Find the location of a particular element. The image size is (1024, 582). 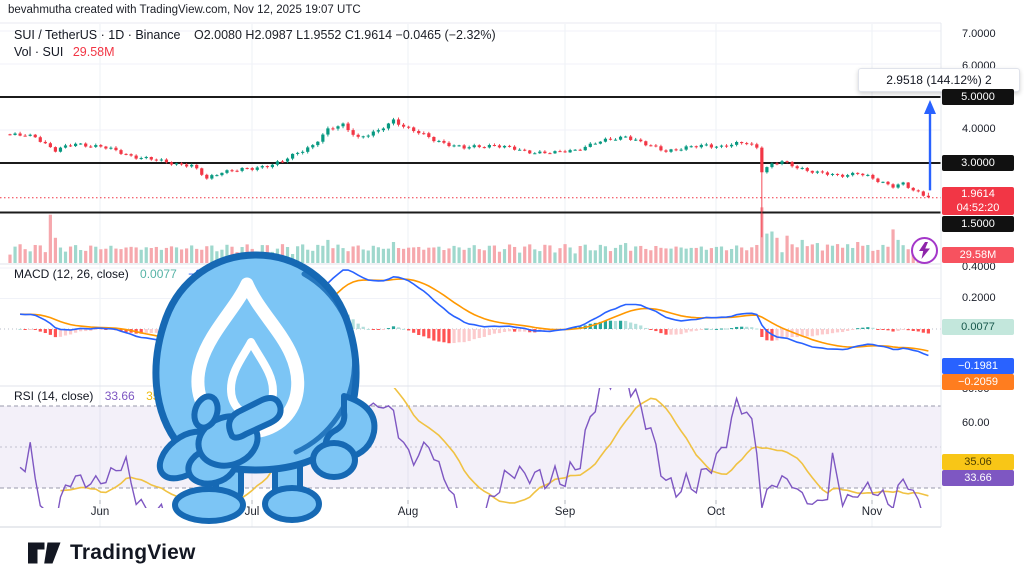

rsi-ma-value: 35.06 is located at coordinates (161, 396).